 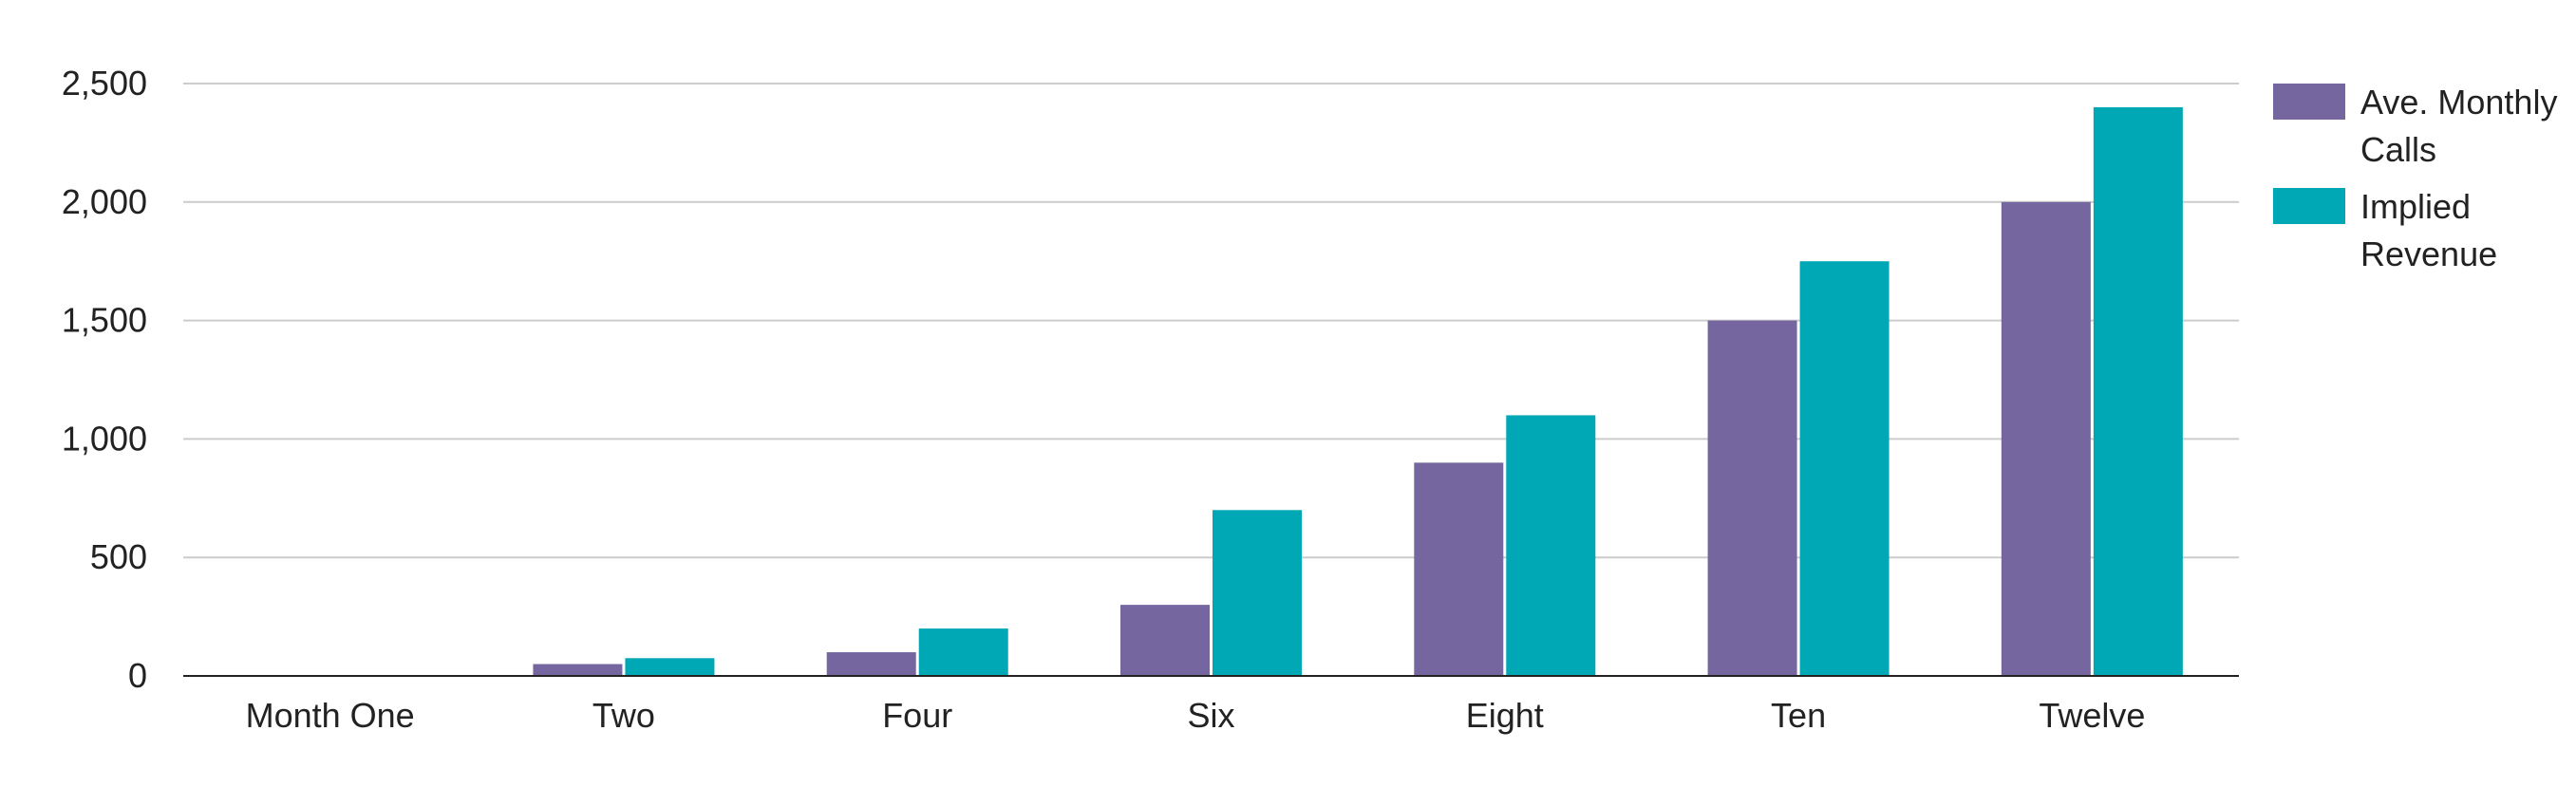 What do you see at coordinates (1505, 715) in the screenshot?
I see `x-tick-label: Eight` at bounding box center [1505, 715].